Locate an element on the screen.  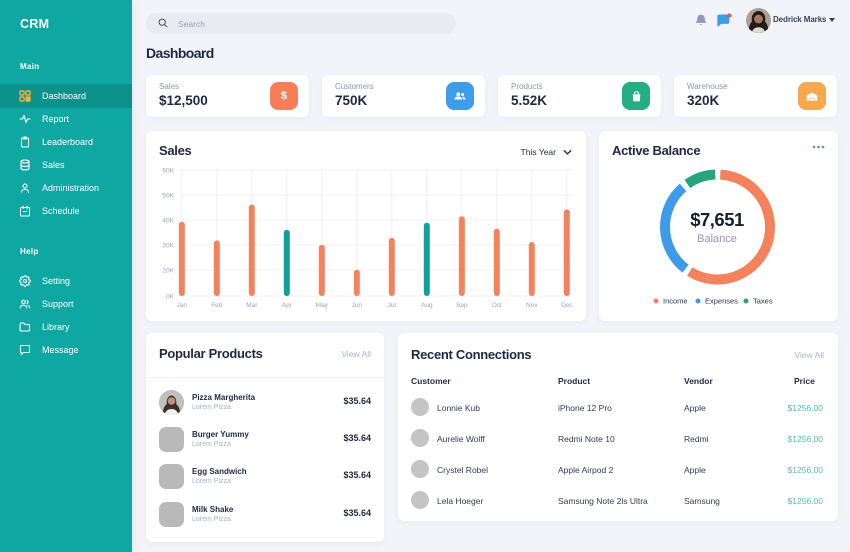
svg-text: Sep is located at coordinates (462, 305).